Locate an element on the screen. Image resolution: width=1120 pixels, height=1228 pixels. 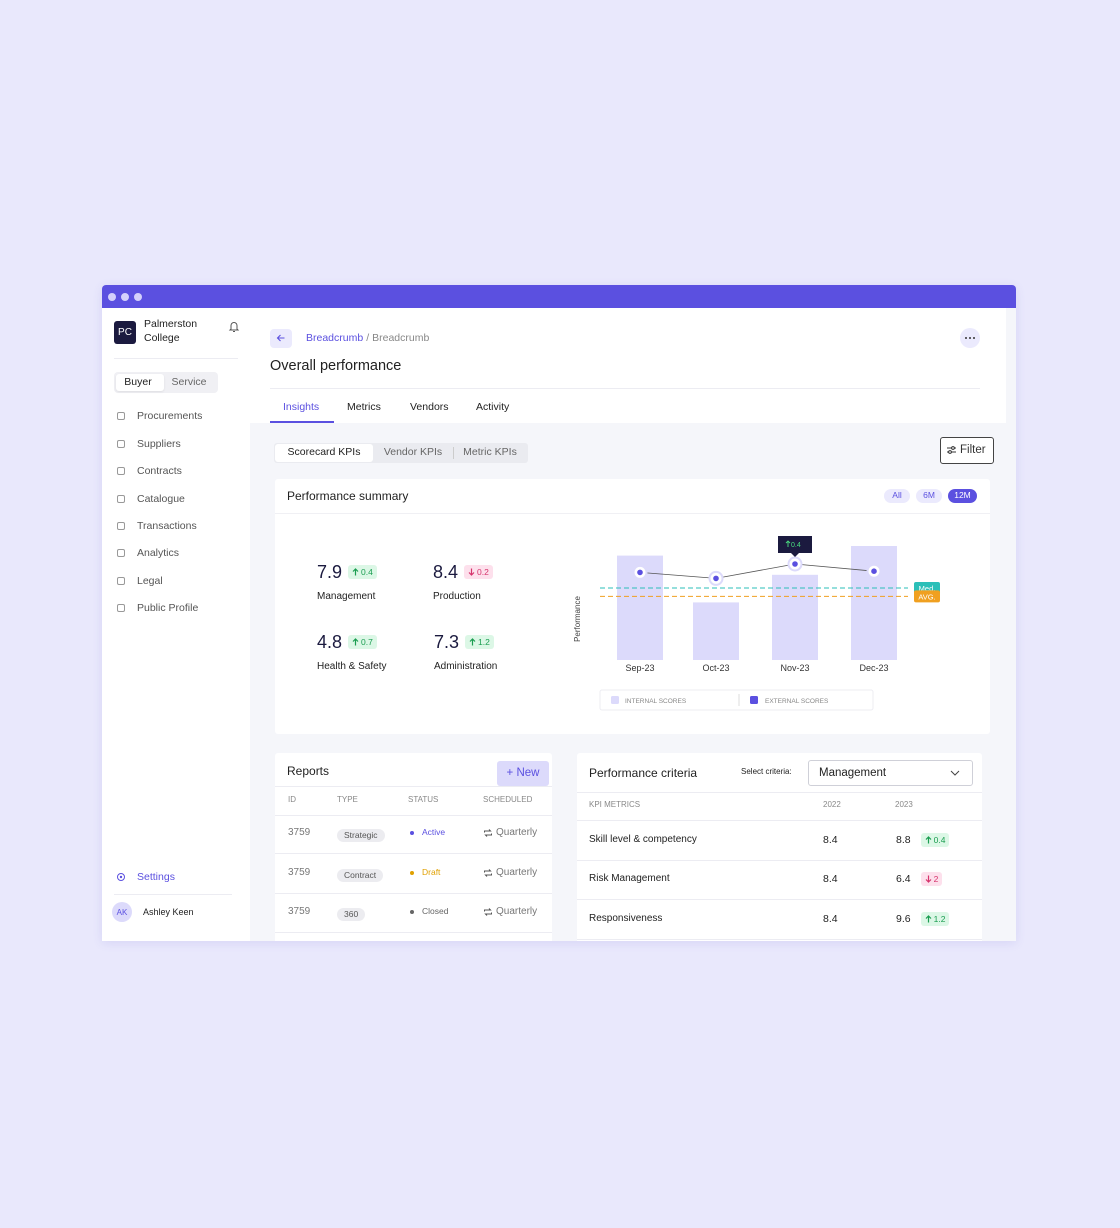
nav-item: Contracts is located at coordinates (159, 470).